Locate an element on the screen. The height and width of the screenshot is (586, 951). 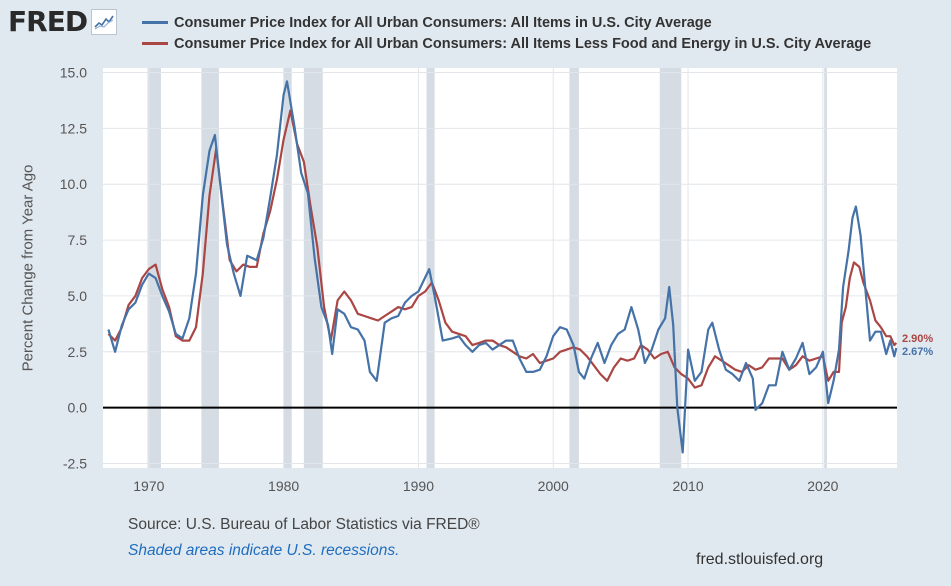
x-tick-label: 2000 is located at coordinates (553, 486).